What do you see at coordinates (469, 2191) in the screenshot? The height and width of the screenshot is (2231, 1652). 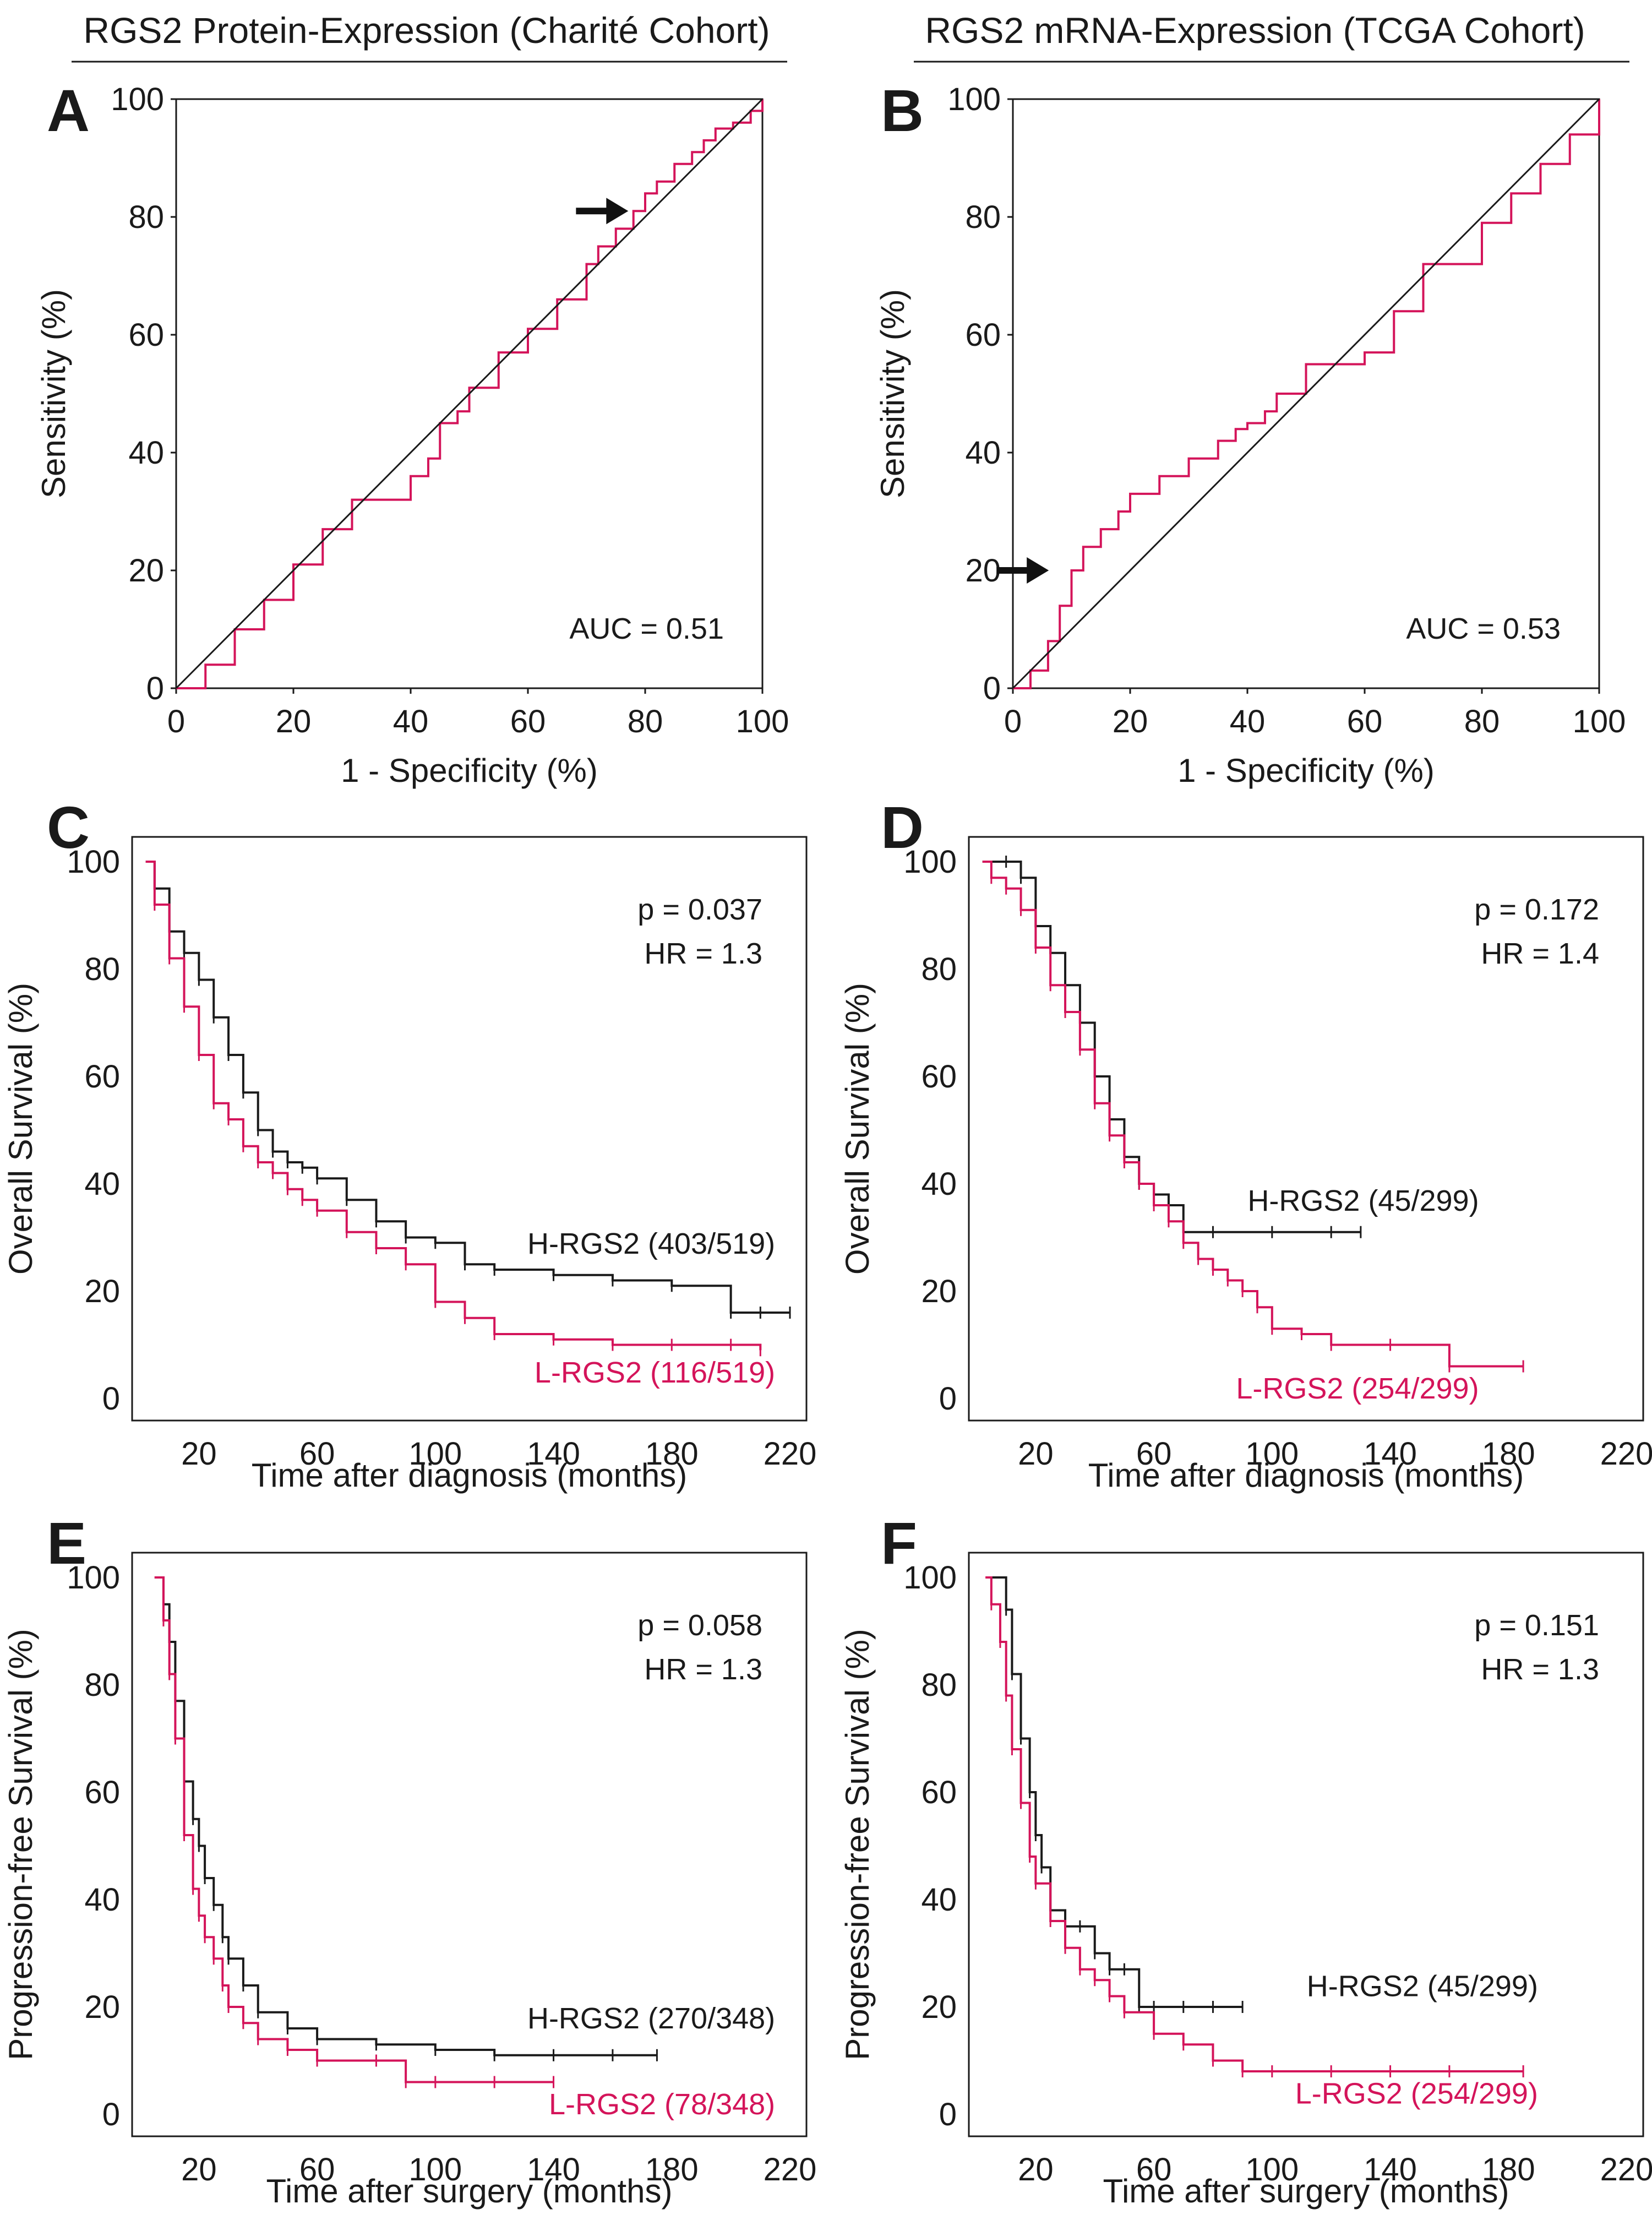 I see `x-axis-label: Time after surgery (months)` at bounding box center [469, 2191].